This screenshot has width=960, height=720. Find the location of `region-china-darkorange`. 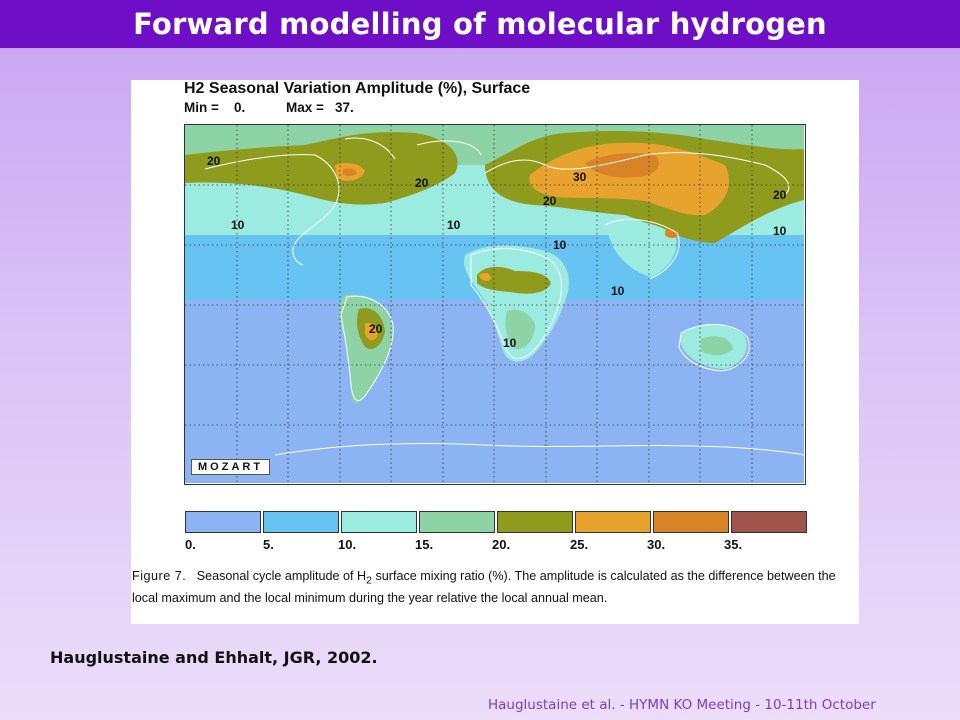

region-china-darkorange is located at coordinates (672, 233).